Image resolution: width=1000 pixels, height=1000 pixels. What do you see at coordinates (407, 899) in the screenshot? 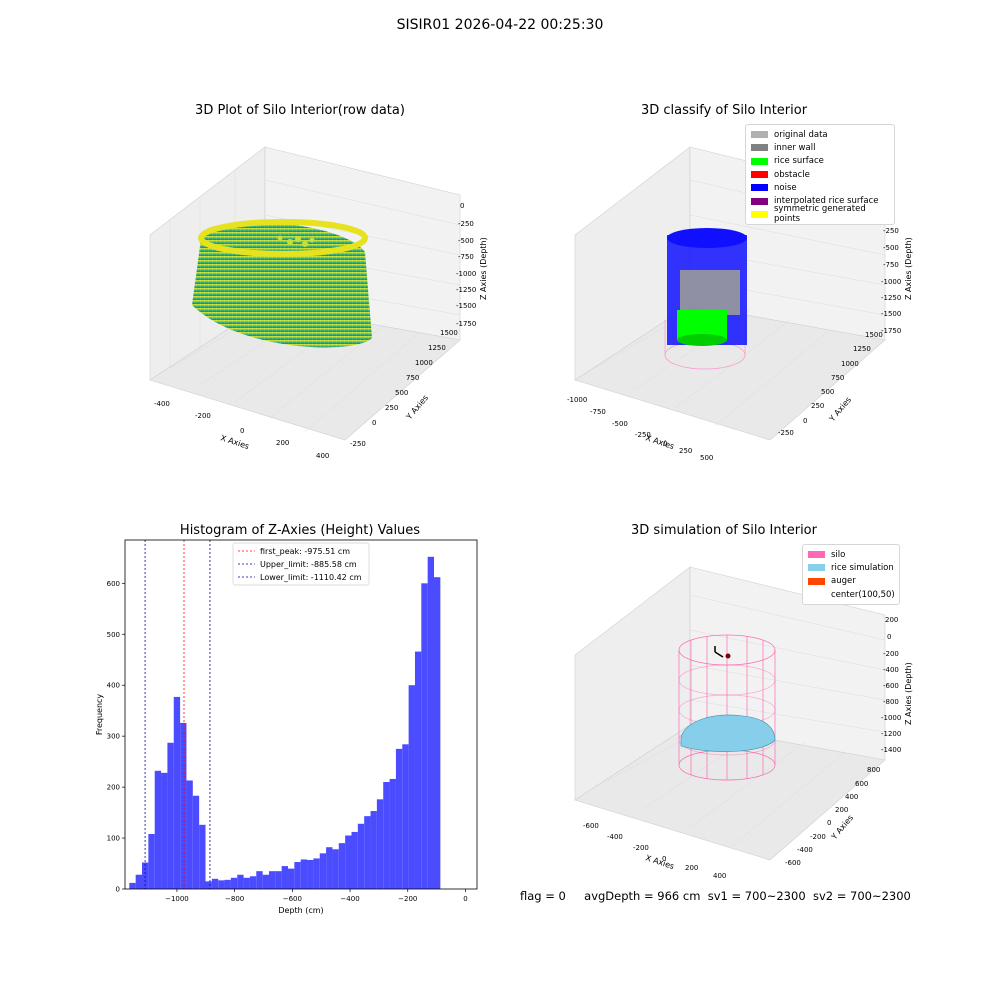
I see `x-tick-label: −200` at bounding box center [407, 899].